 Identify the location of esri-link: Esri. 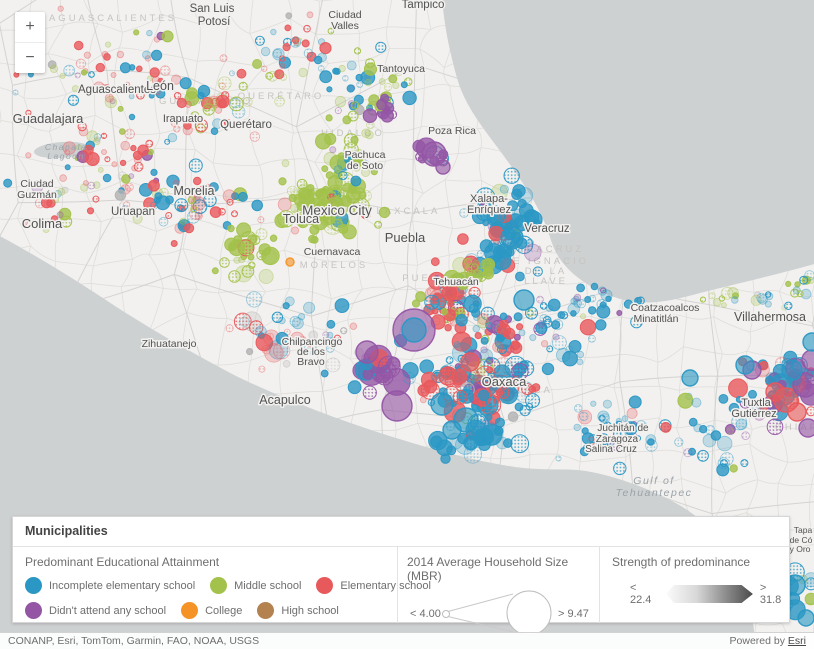
(796, 641).